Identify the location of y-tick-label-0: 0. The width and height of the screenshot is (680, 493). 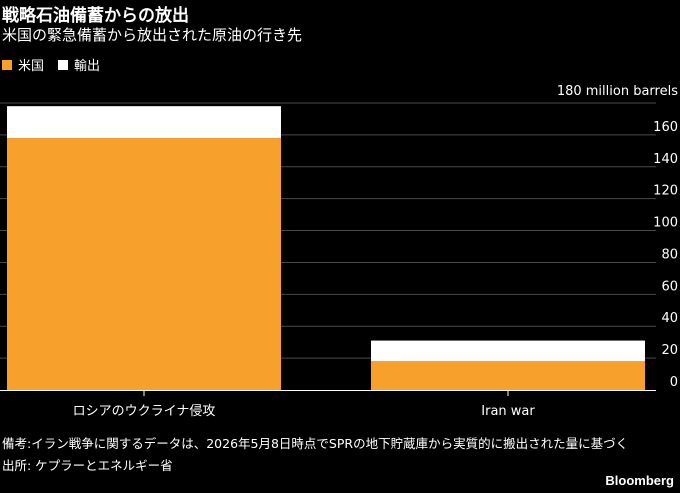
(674, 382).